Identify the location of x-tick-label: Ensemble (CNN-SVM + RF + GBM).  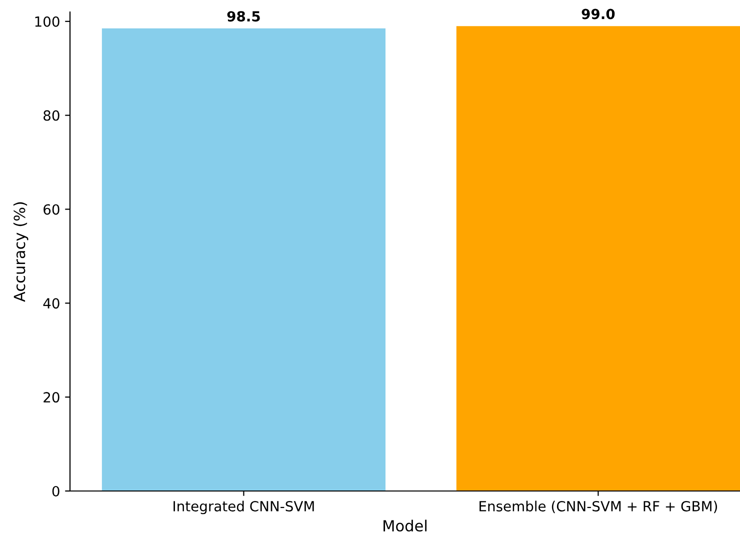
(599, 507).